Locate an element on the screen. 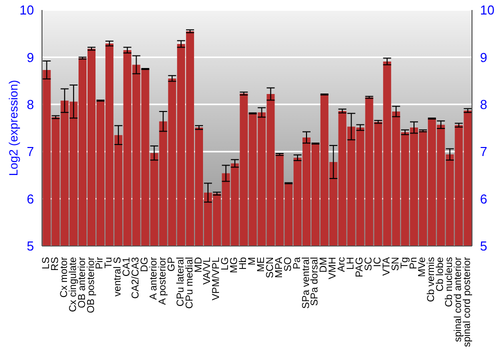  x-tick-label: OB anterior is located at coordinates (82, 282).